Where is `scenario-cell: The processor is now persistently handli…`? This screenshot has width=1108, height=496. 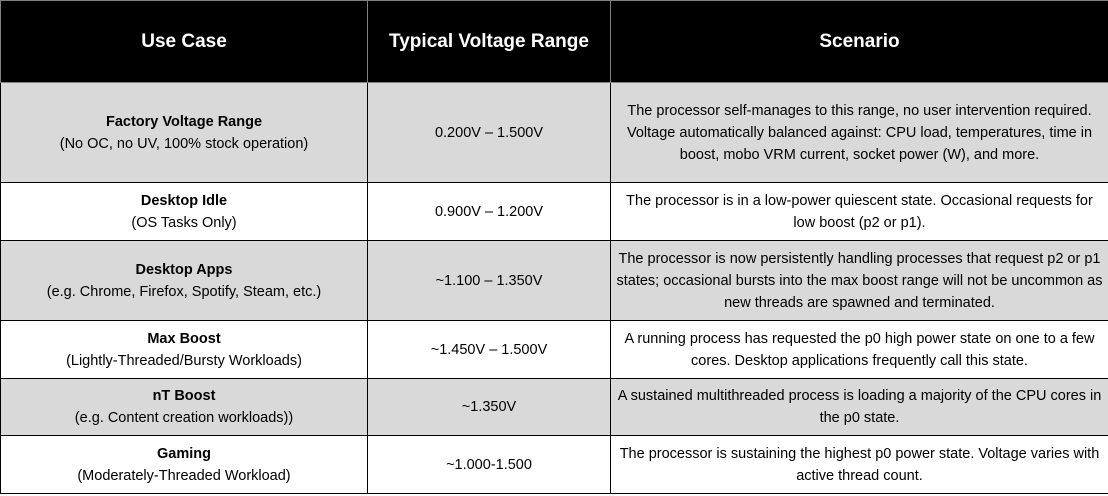 scenario-cell: The processor is now persistently handli… is located at coordinates (859, 280).